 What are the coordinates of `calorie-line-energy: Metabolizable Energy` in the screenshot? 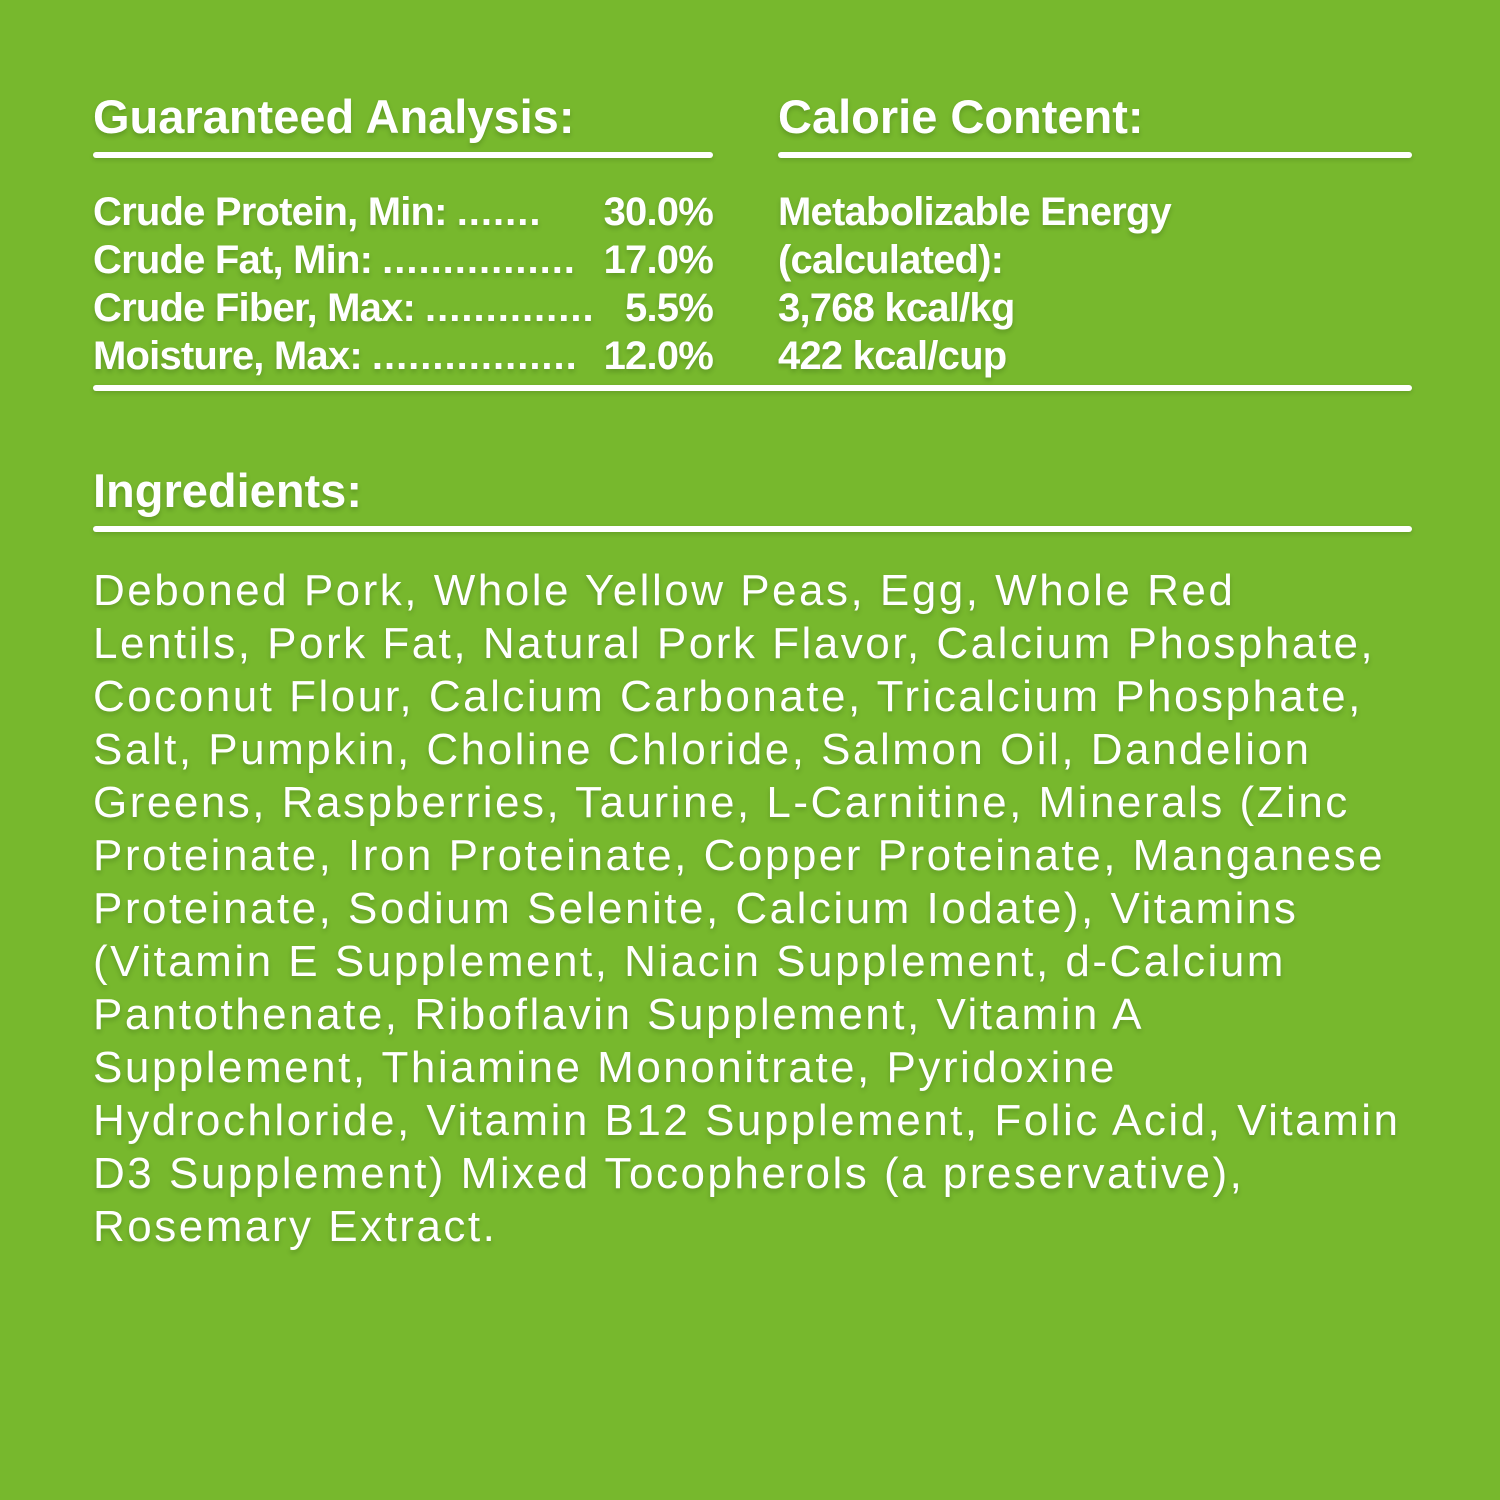 It's located at (975, 212).